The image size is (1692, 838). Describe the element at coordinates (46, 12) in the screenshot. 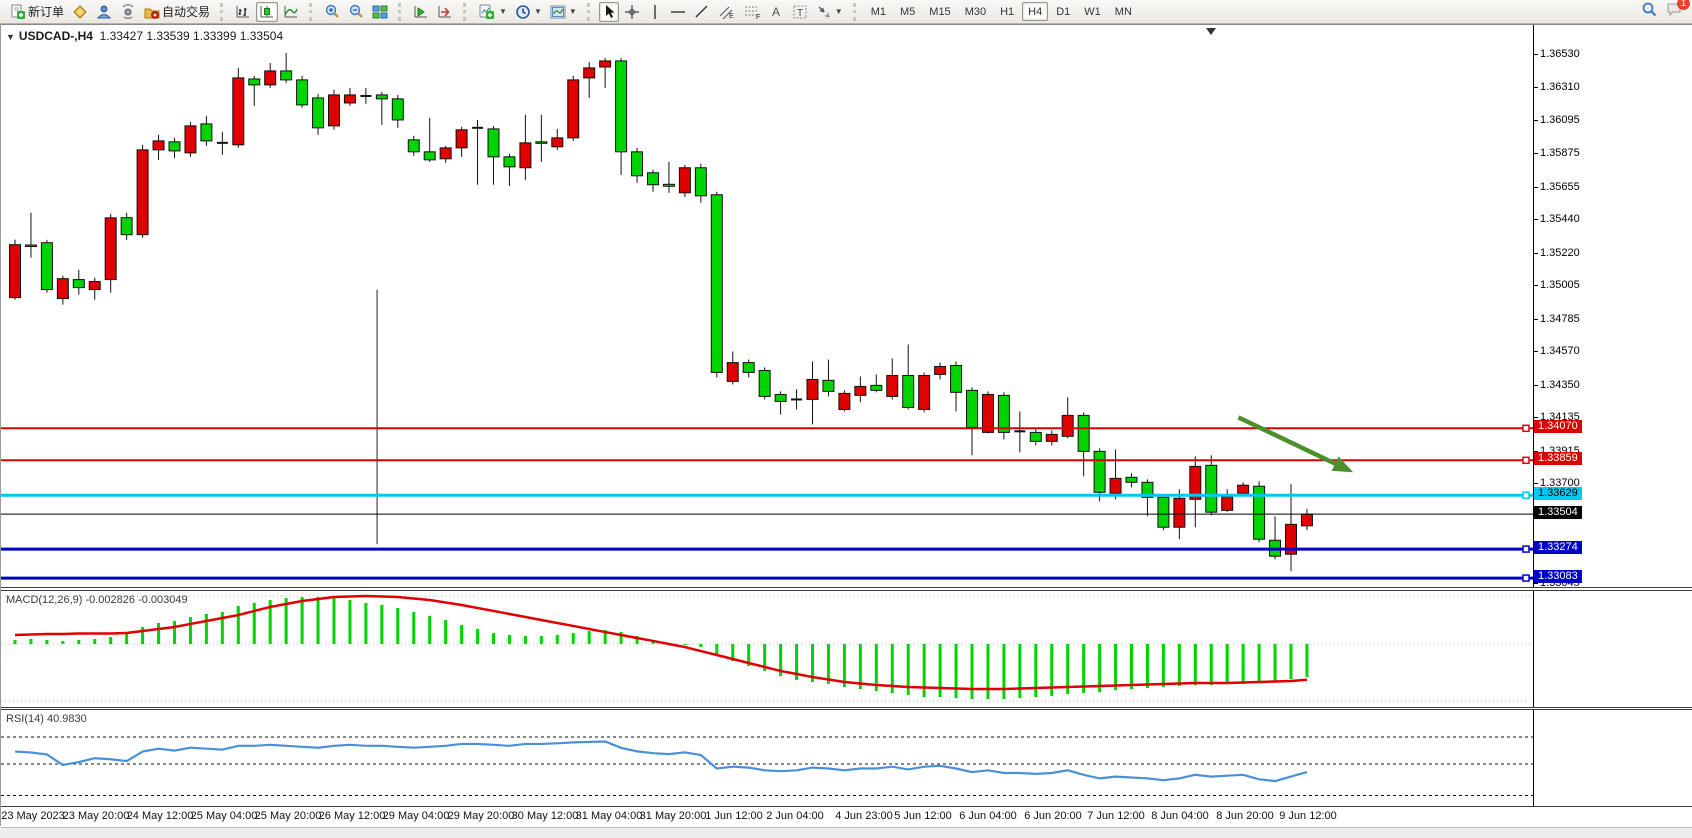

I see `new-order-label: 新订单` at that location.